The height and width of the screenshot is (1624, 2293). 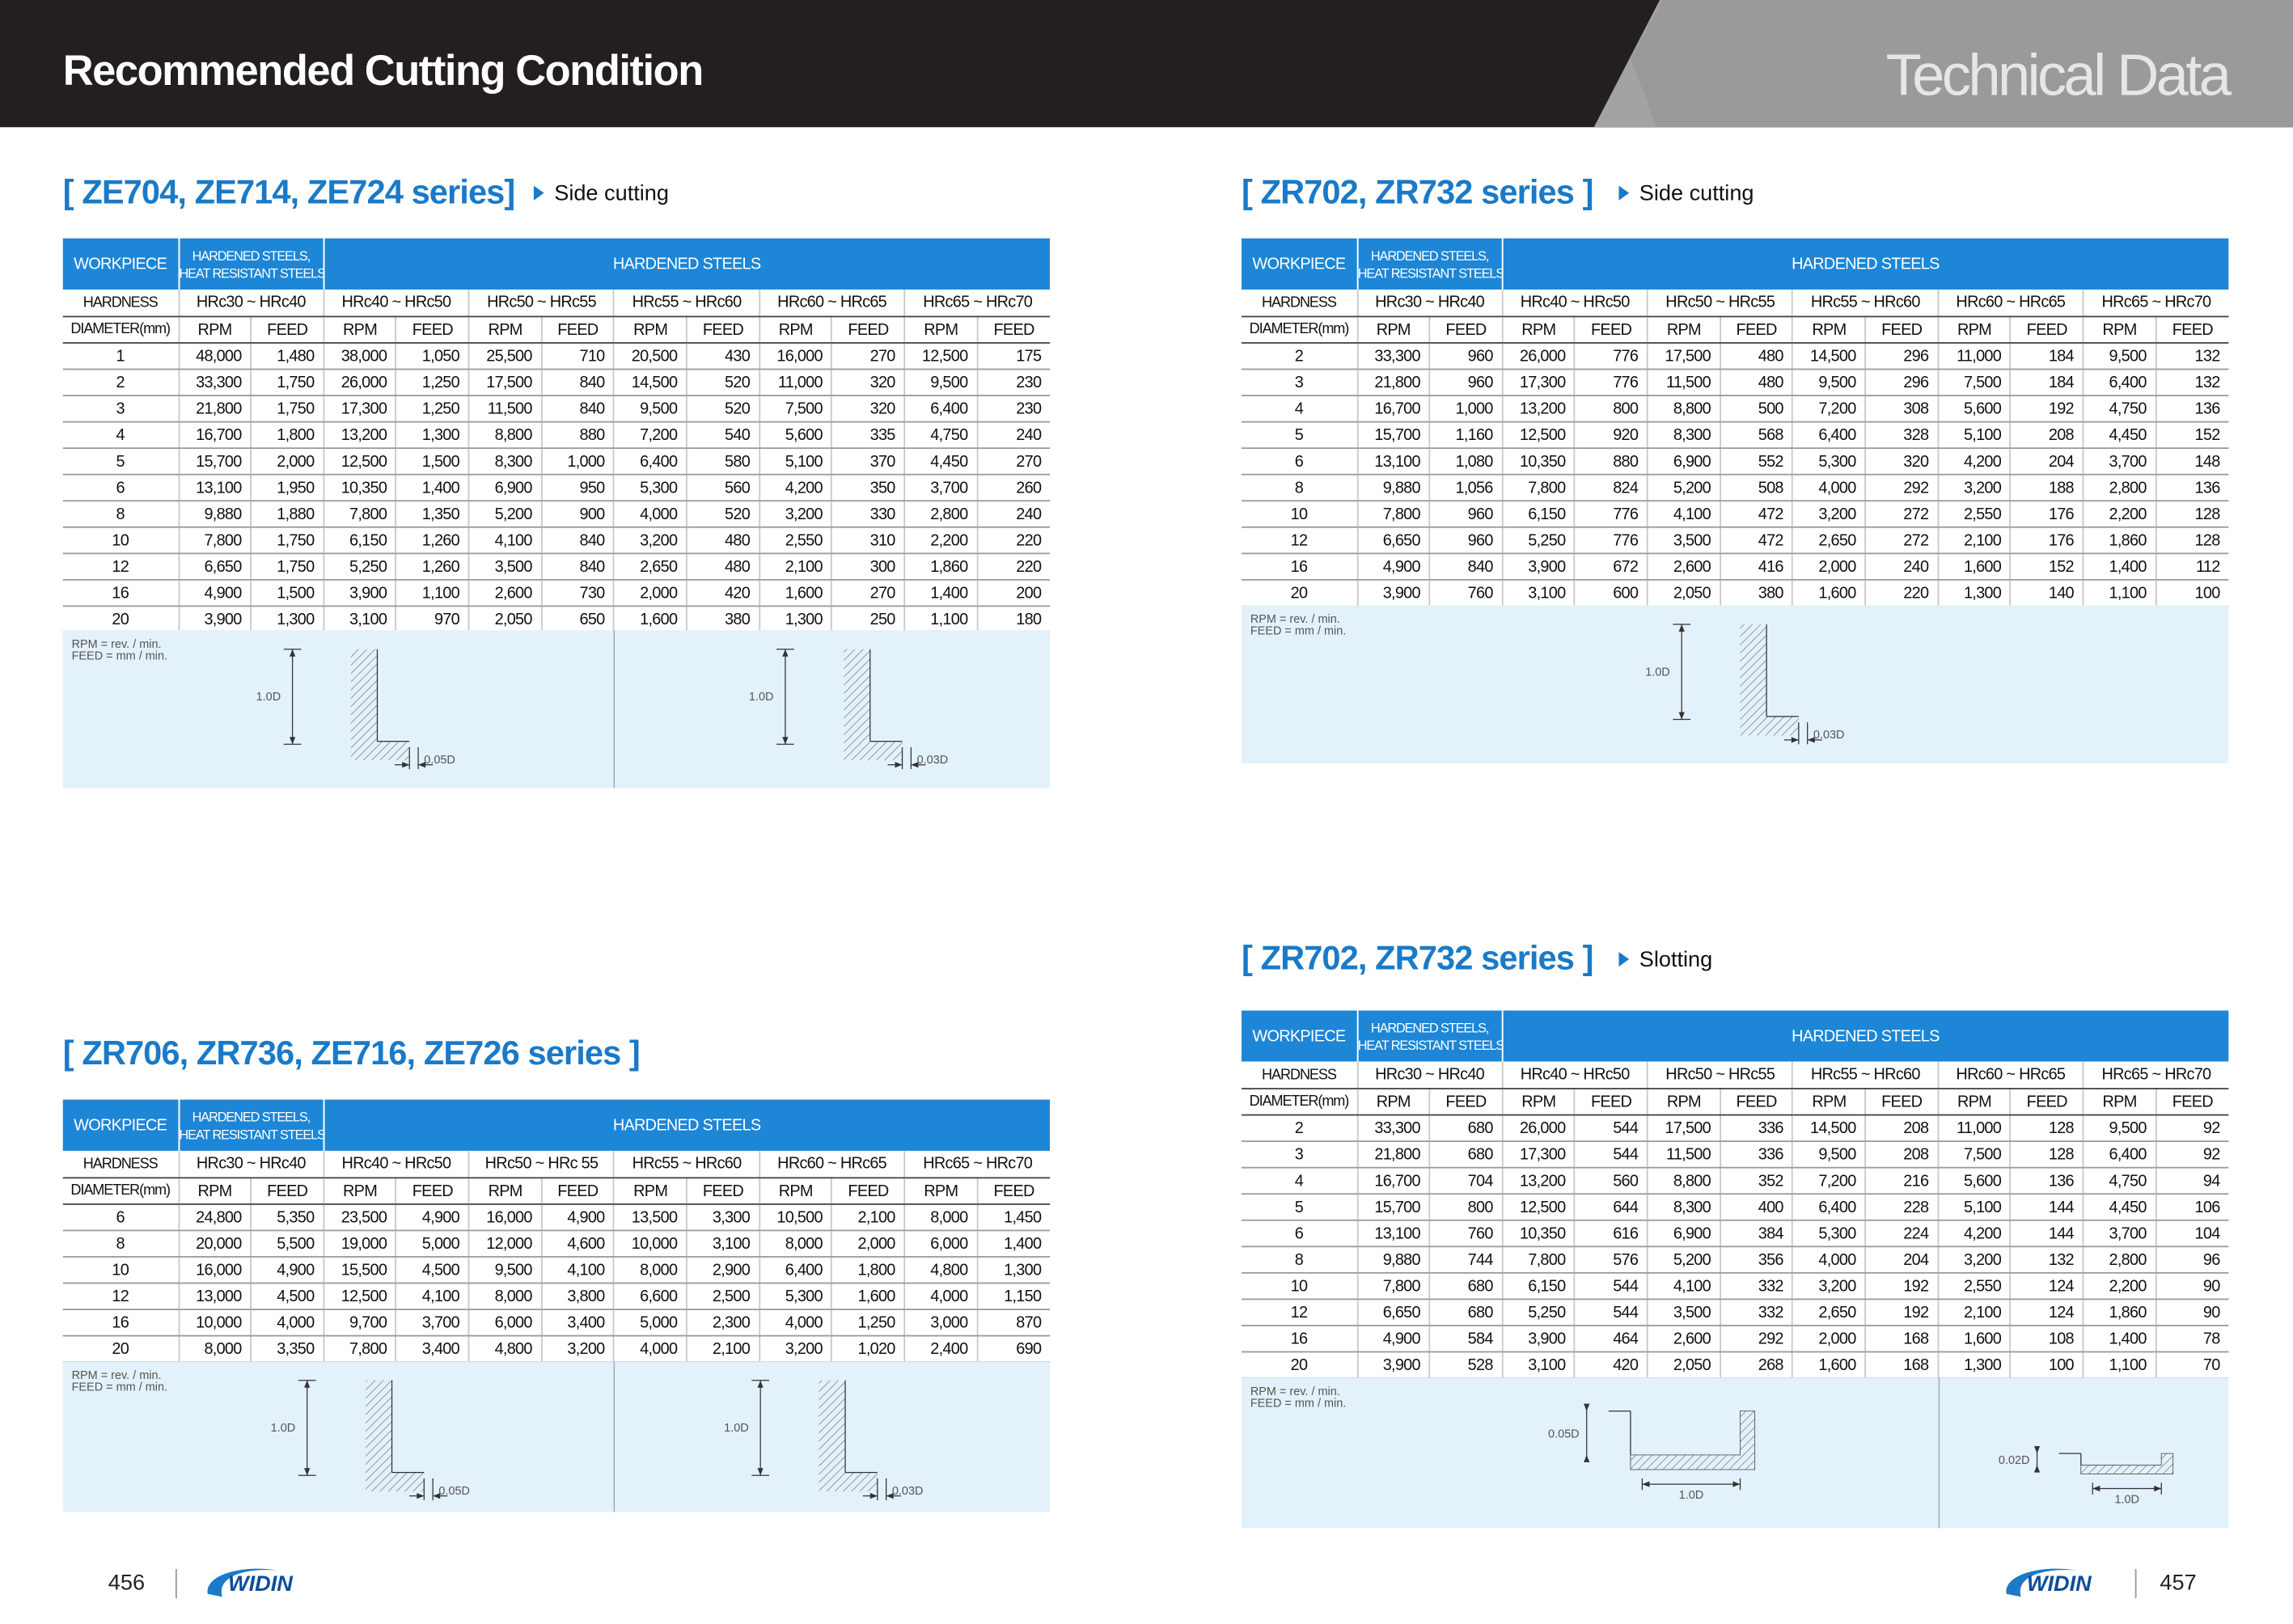 I want to click on cell: 2,050, so click(x=1684, y=593).